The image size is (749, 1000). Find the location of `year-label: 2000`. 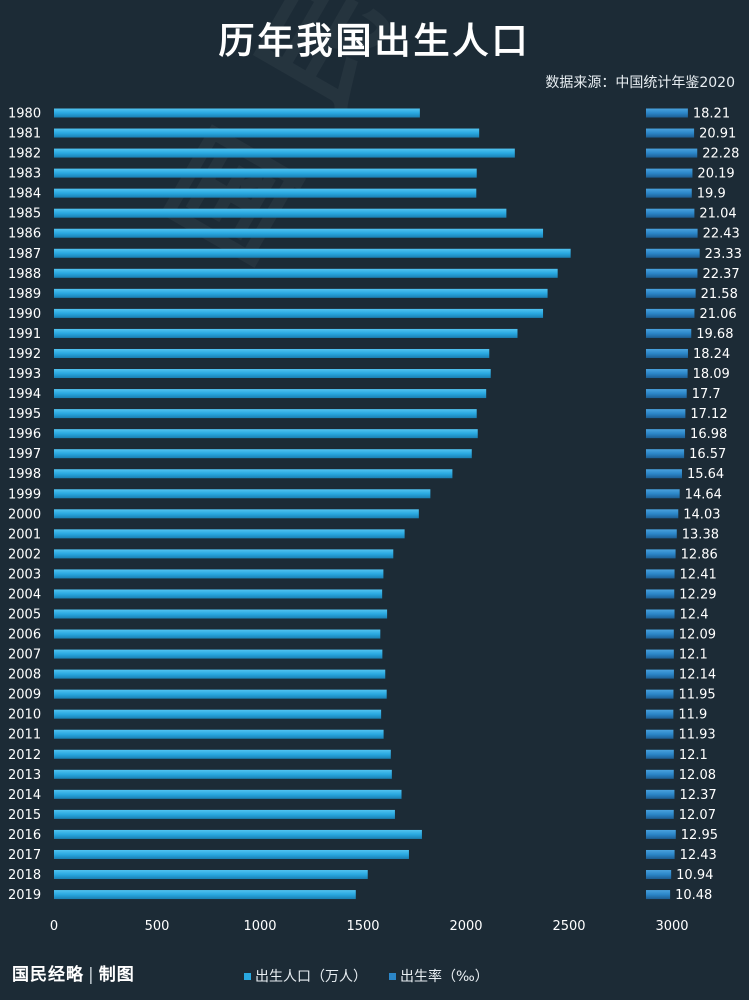

year-label: 2000 is located at coordinates (24, 514).